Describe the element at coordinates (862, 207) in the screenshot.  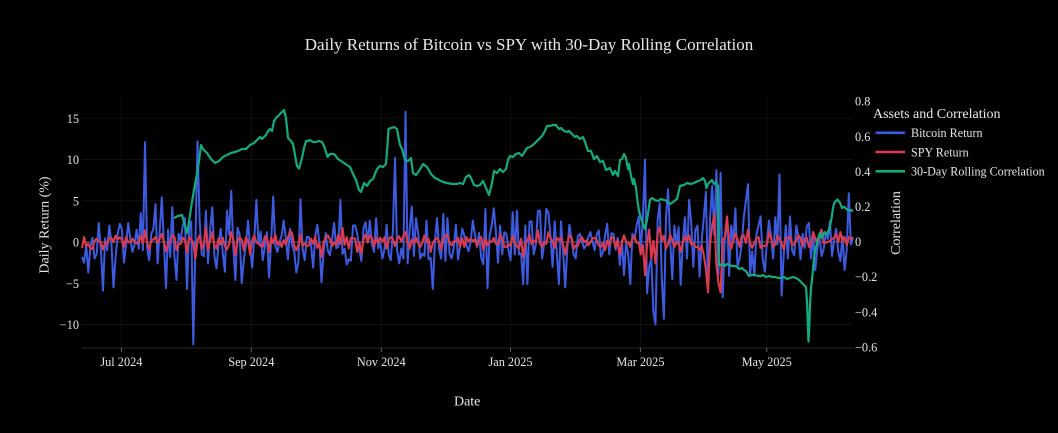
I see `svg-text: 0.2` at that location.